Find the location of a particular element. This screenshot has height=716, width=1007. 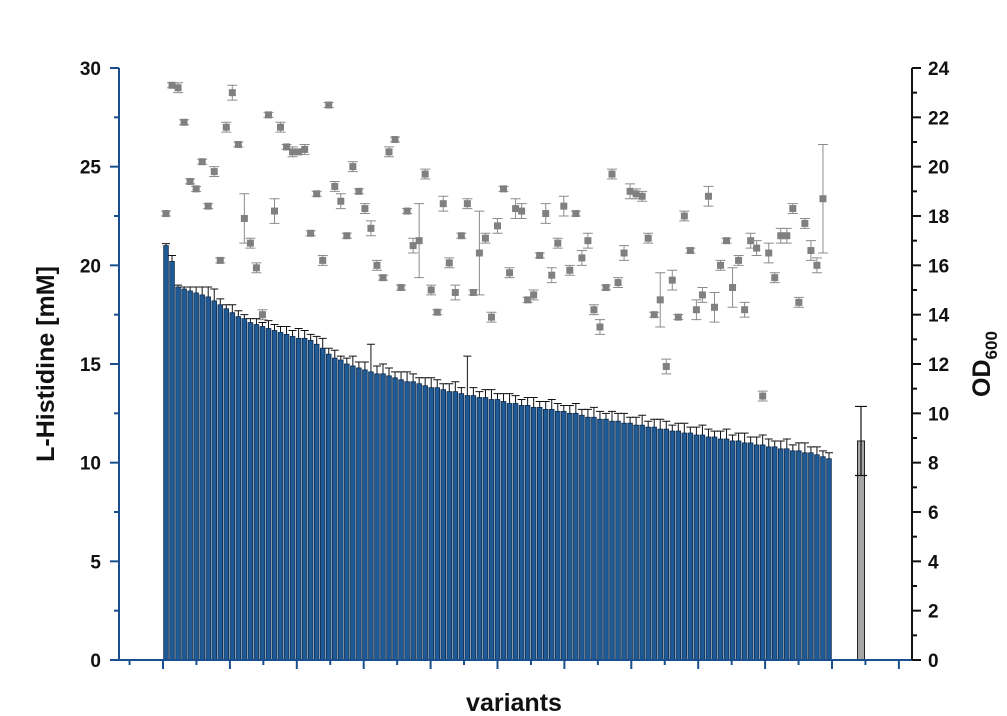

y2-tick-label: 24 is located at coordinates (939, 69).